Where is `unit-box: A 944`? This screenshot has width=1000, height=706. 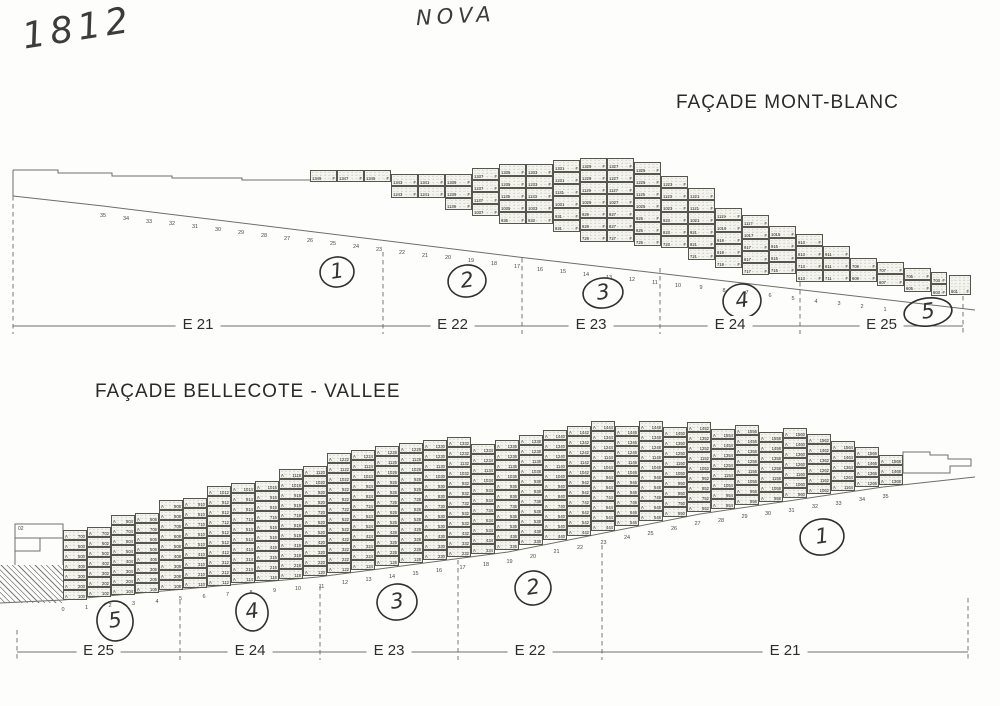 unit-box: A 944 is located at coordinates (603, 476).